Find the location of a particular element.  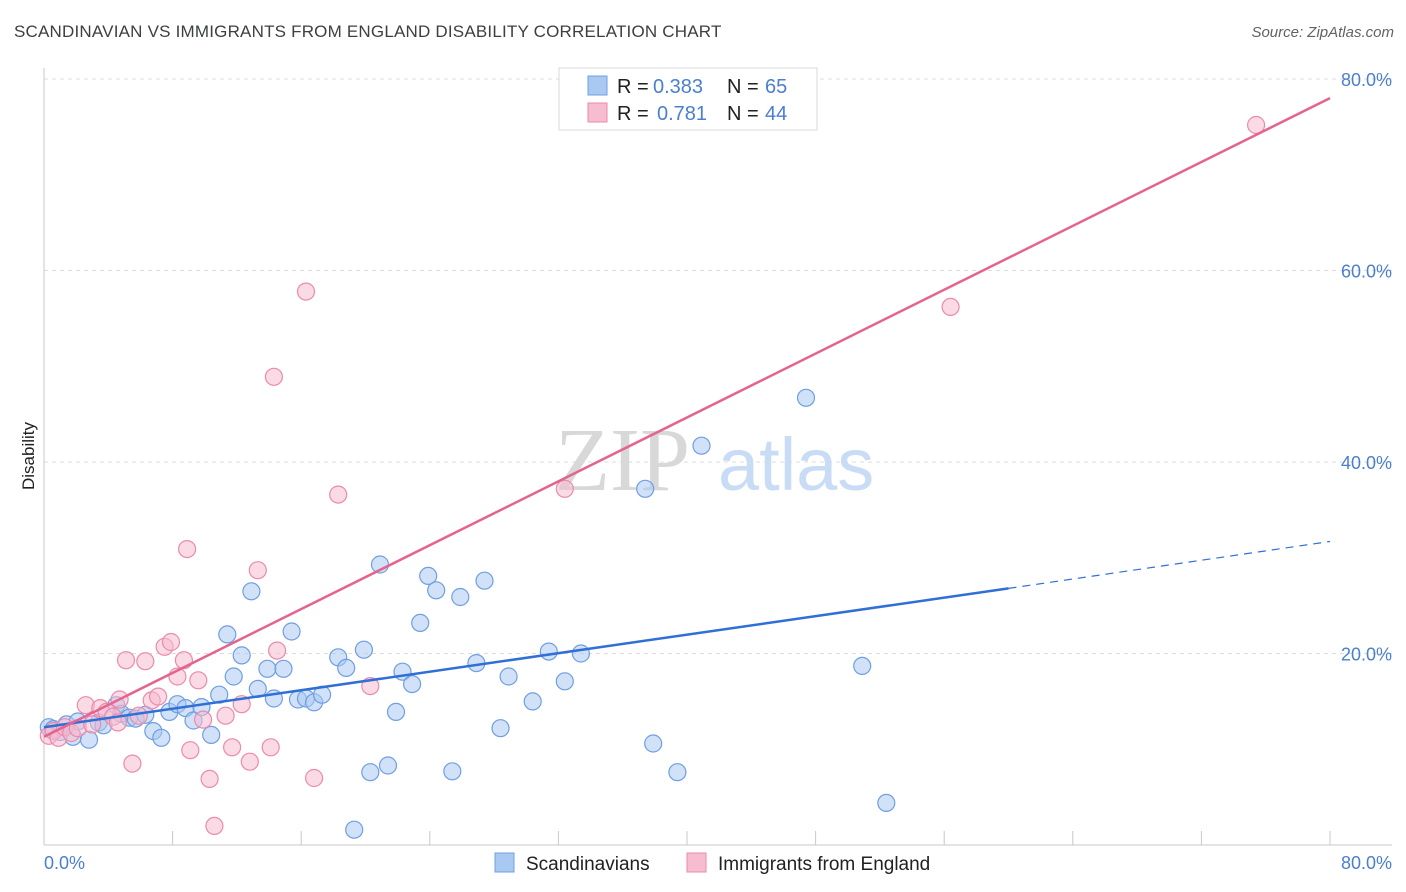

stats-legend-r-label-1: R = is located at coordinates (633, 87).